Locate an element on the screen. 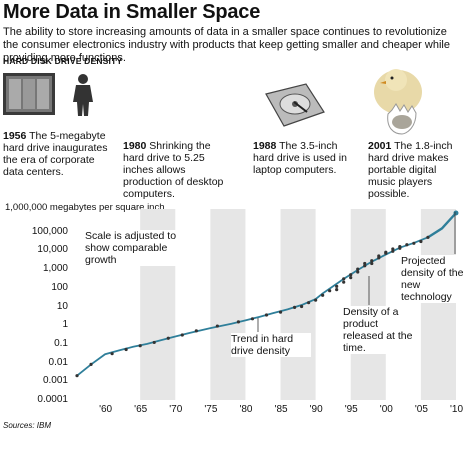  milestone-year: 1956 is located at coordinates (15, 136).